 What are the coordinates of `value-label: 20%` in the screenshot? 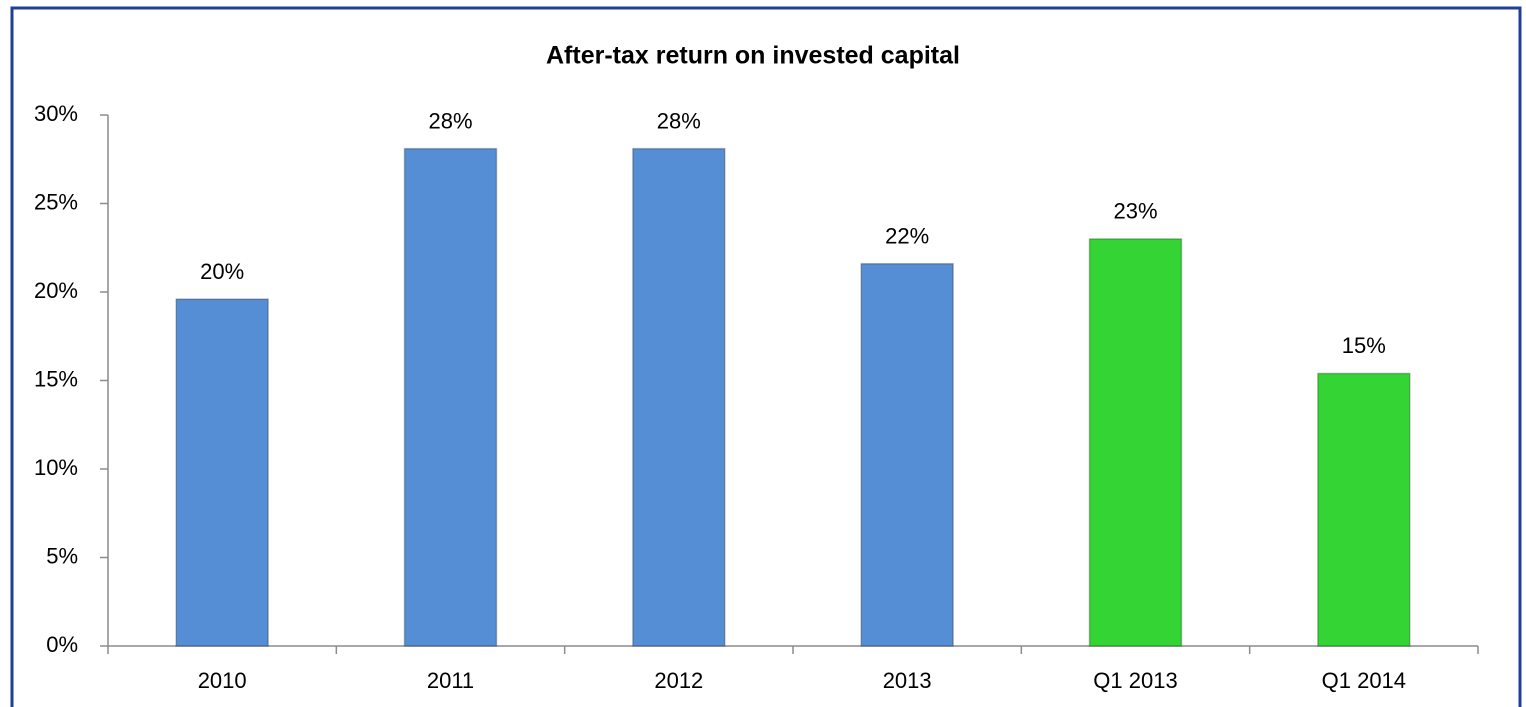 It's located at (222, 271).